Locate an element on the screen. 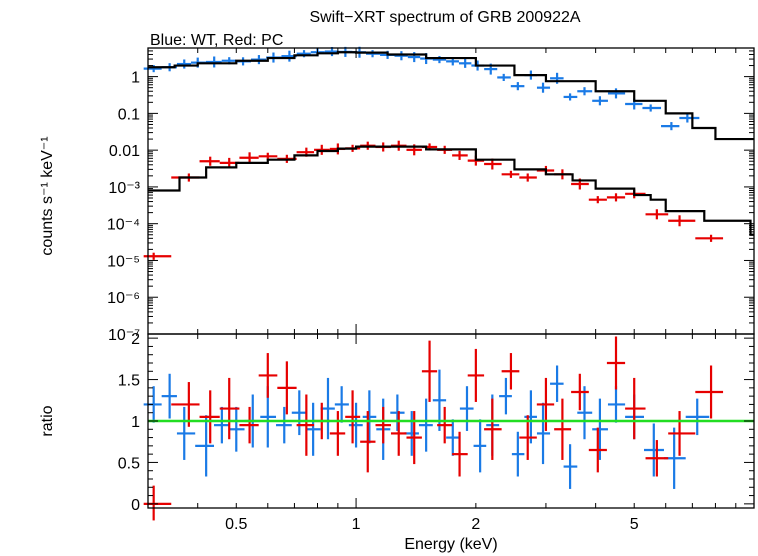 This screenshot has width=758, height=556. y-tick-label: 0.01 is located at coordinates (124, 151).